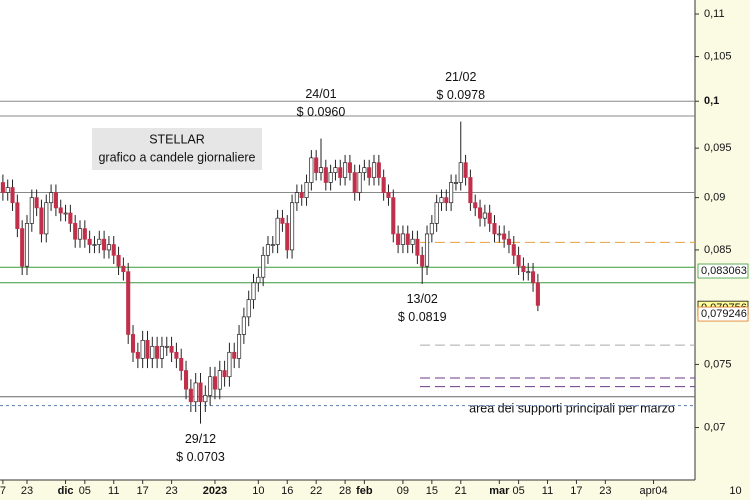 The height and width of the screenshot is (500, 750). Describe the element at coordinates (422, 299) in the screenshot. I see `annotation-date: 13/02` at that location.